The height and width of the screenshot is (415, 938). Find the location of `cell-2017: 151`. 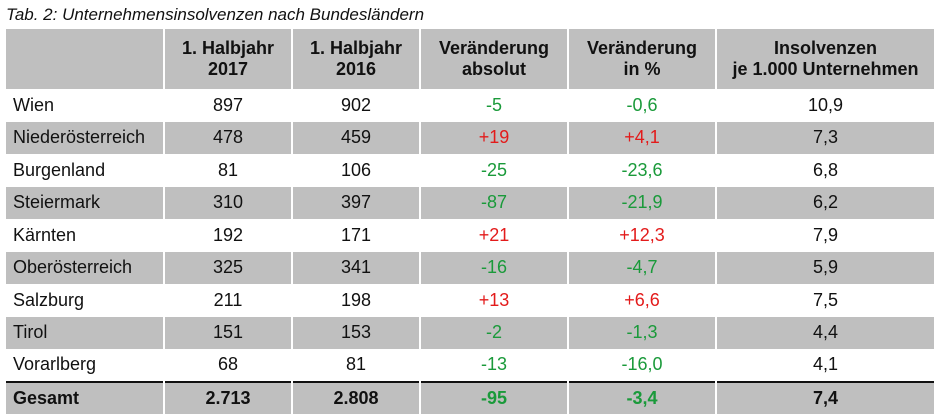

cell-2017: 151 is located at coordinates (227, 332).